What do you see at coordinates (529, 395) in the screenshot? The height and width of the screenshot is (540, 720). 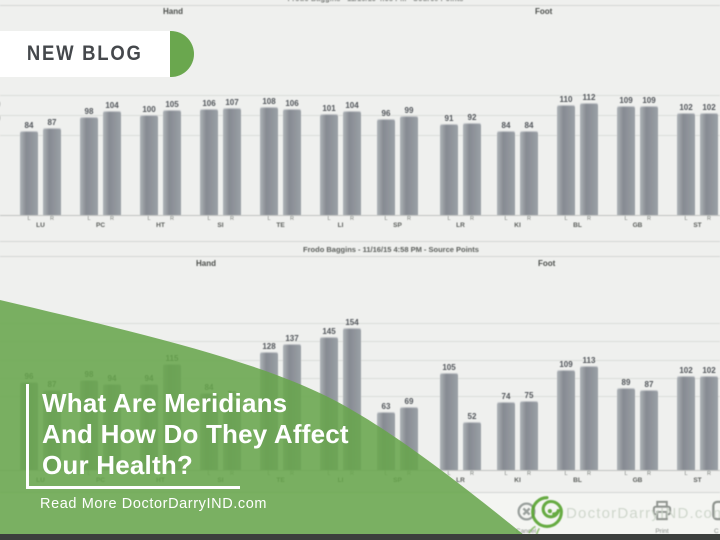 I see `bar-value-label: 75` at bounding box center [529, 395].